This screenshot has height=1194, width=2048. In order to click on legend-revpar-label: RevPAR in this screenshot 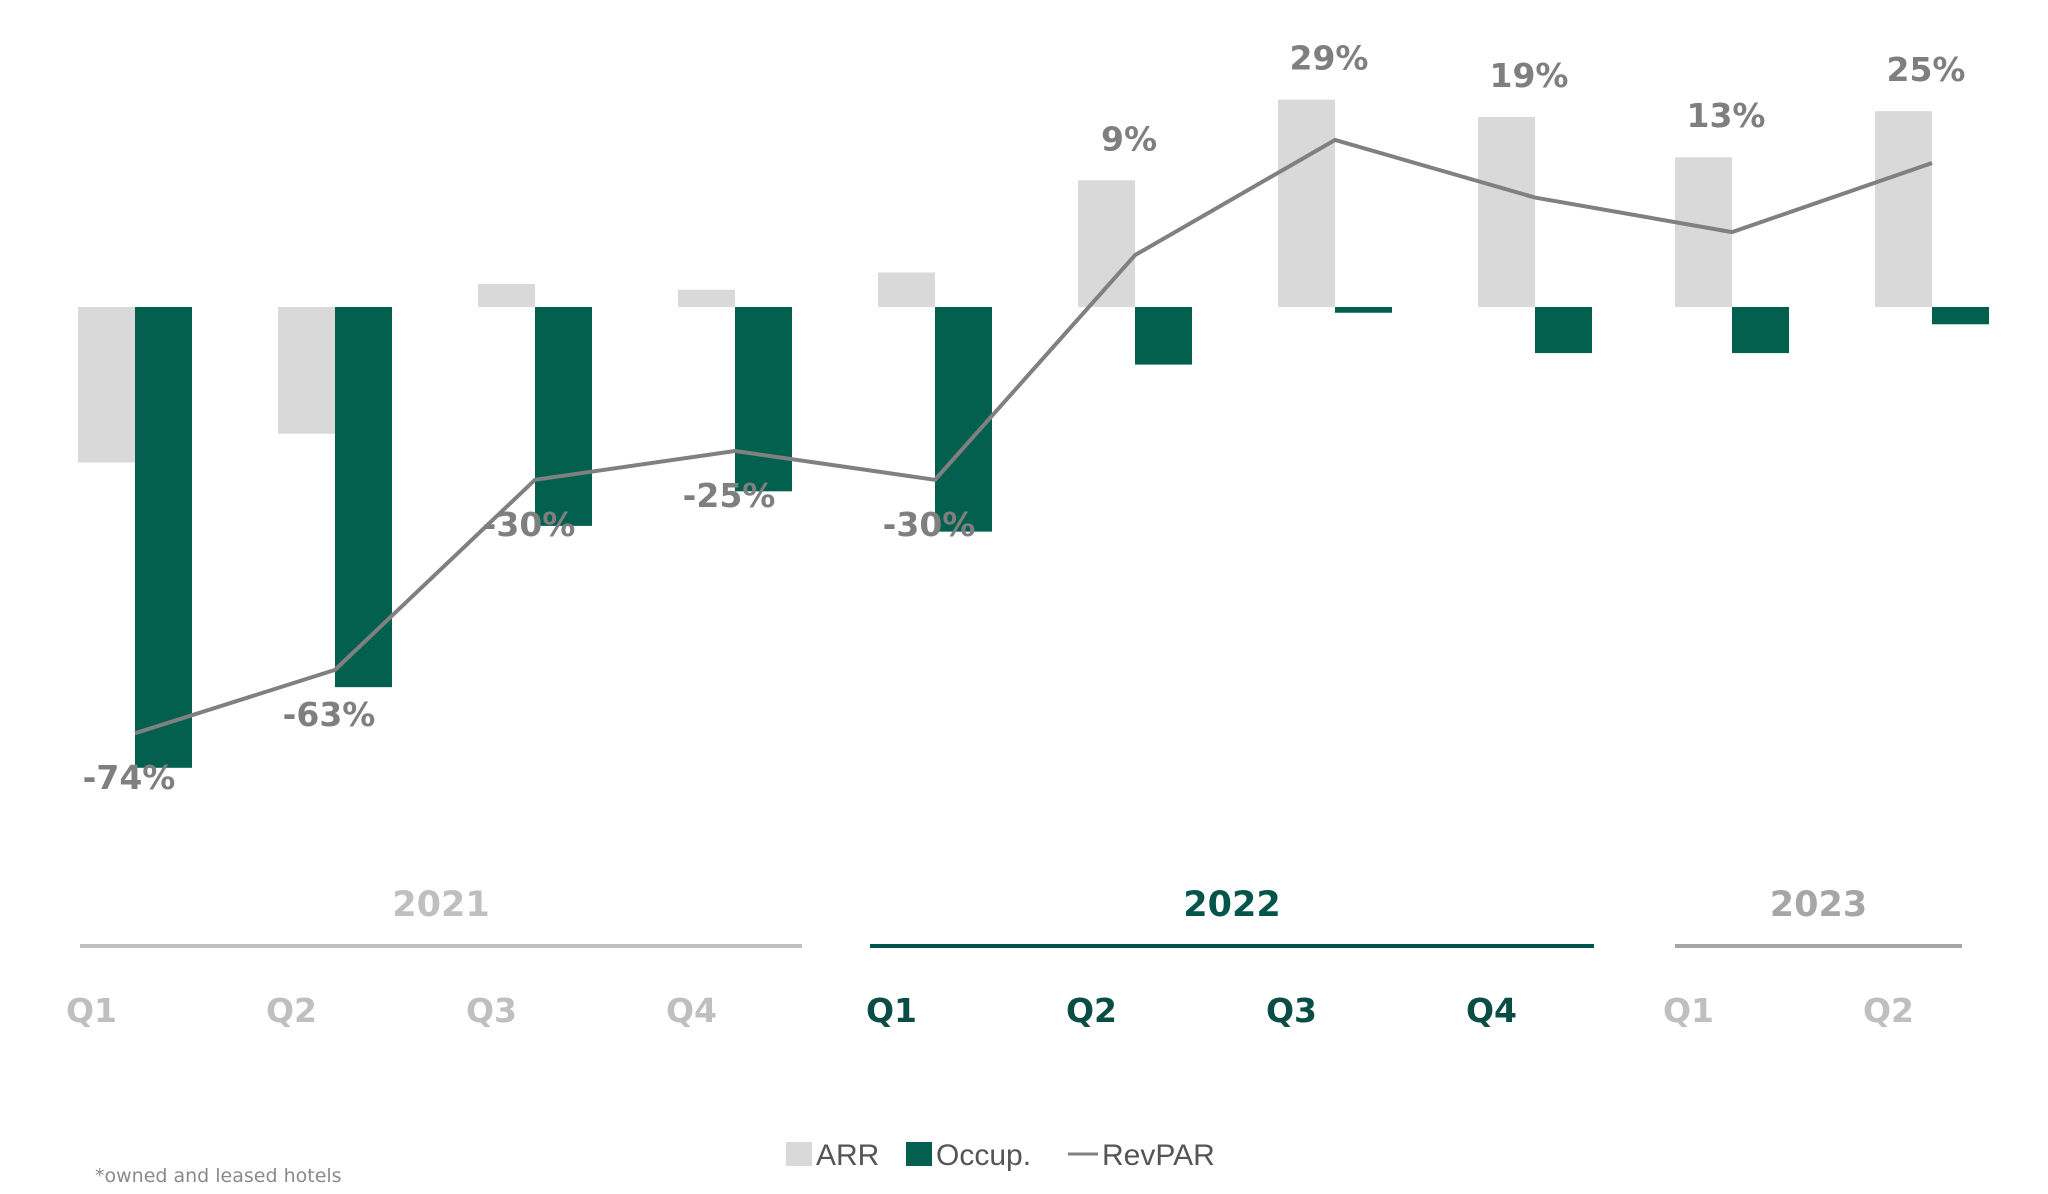, I will do `click(1158, 1155)`.